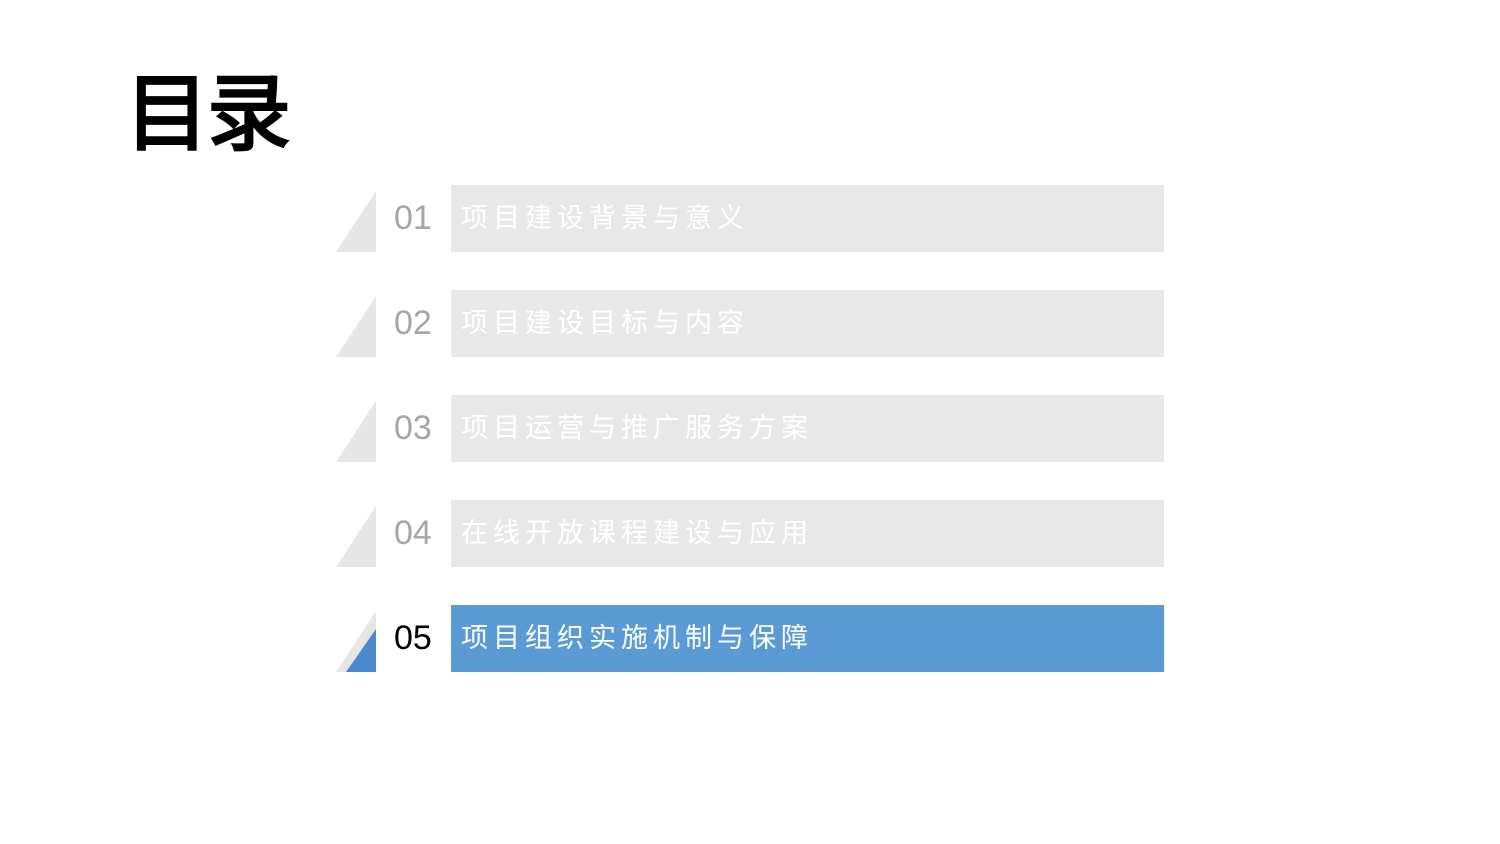  What do you see at coordinates (807, 323) in the screenshot?
I see `toc-item-label: 项目建设目标与内容` at bounding box center [807, 323].